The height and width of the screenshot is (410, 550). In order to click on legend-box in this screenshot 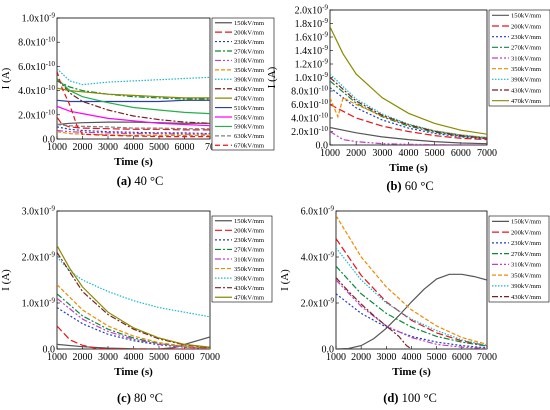, I will do `click(519, 58)`.